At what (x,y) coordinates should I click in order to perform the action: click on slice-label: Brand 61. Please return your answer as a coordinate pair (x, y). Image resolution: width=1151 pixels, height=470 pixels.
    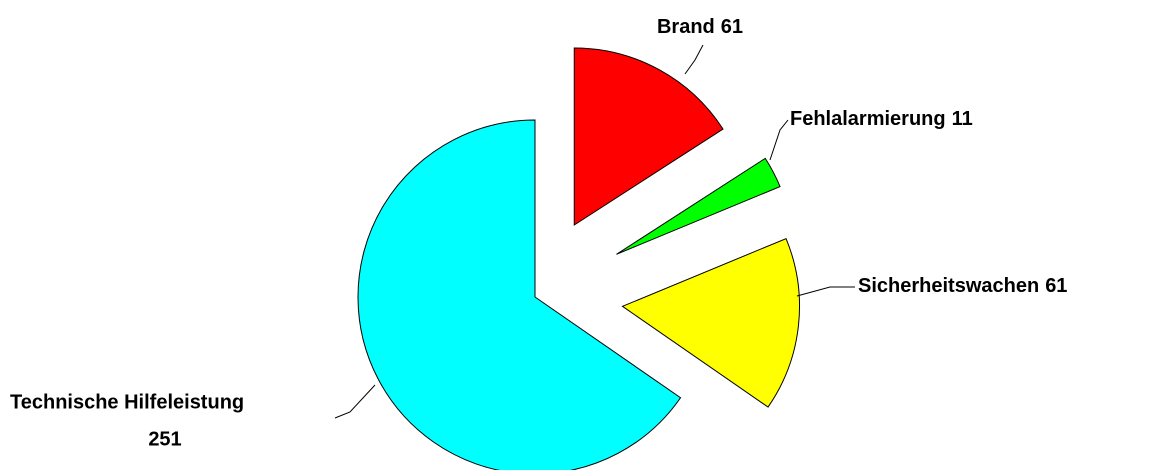
    Looking at the image, I should click on (700, 27).